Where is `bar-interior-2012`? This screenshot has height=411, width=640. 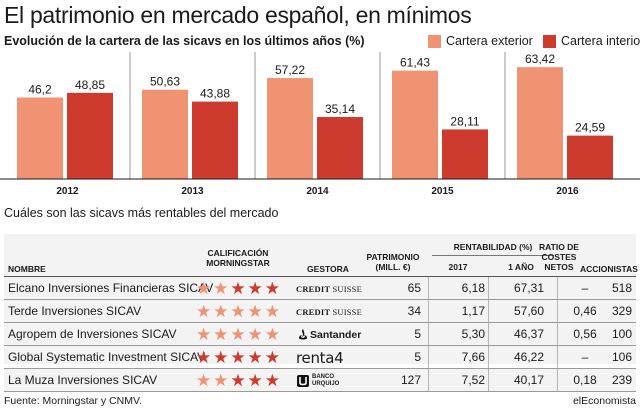 bar-interior-2012 is located at coordinates (90, 135).